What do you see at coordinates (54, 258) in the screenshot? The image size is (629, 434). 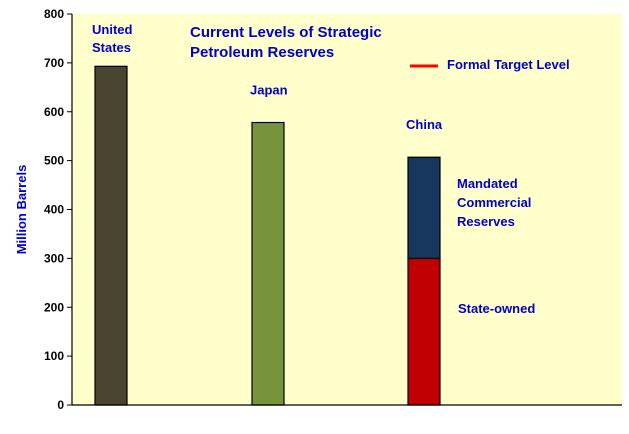 I see `y-tick-label: 300` at bounding box center [54, 258].